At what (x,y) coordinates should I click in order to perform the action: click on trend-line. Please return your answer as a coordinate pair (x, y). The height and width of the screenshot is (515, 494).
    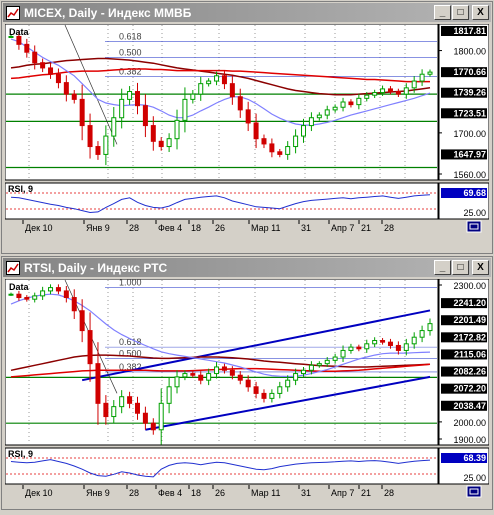
    Looking at the image, I should click on (91, 84).